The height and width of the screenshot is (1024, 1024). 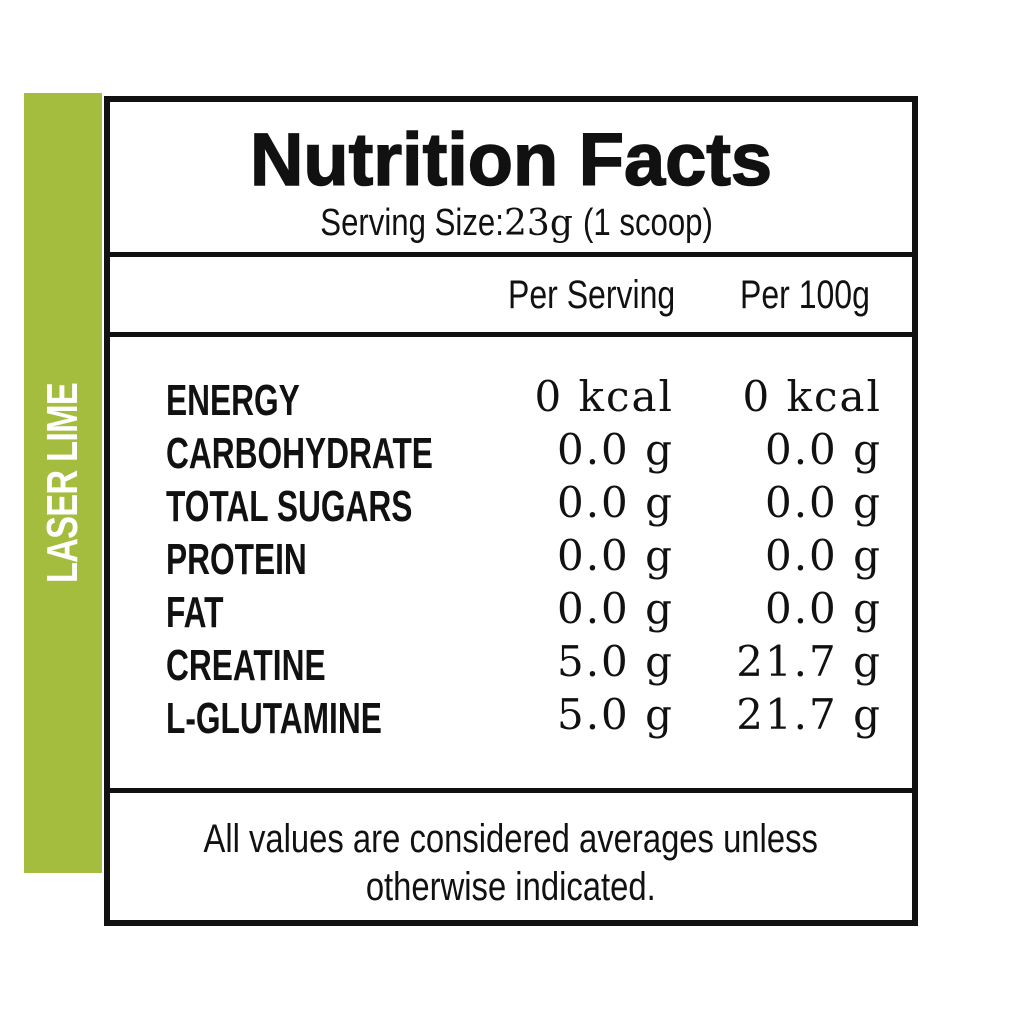 I want to click on nutrient-row-total-sugars: TOTAL SUGARS 0.0 g 0.0 g, so click(x=511, y=503).